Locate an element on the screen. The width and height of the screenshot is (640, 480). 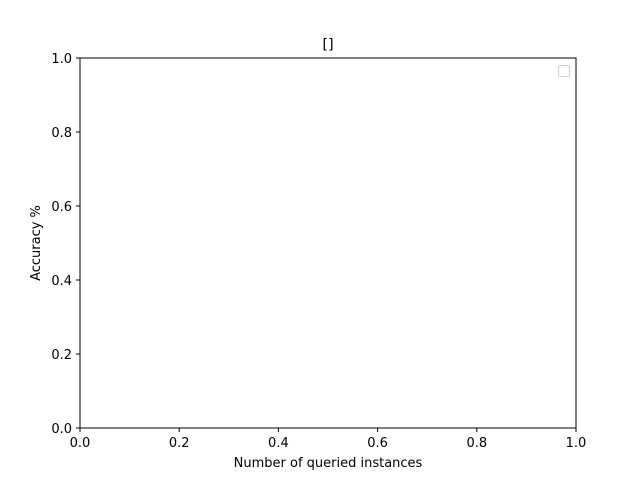
x-tick-label: 0.6 is located at coordinates (377, 443).